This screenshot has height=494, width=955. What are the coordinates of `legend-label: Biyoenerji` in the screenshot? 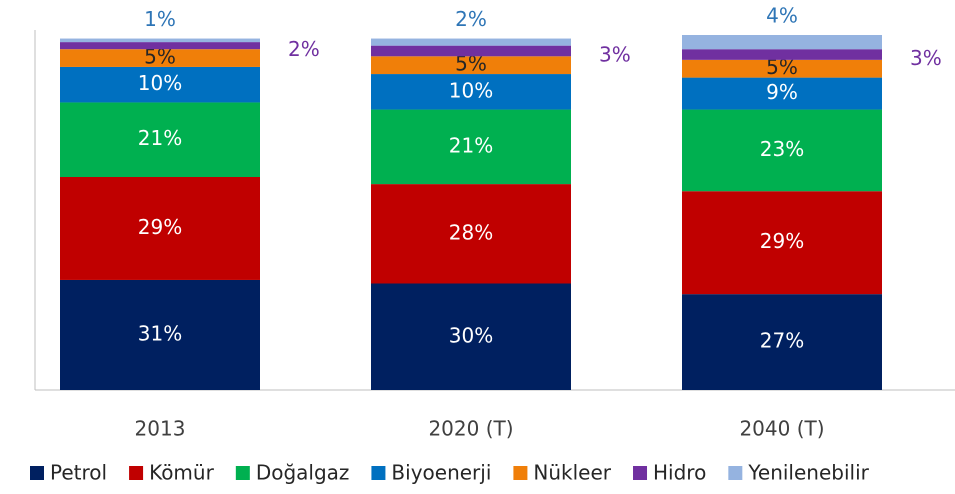 It's located at (441, 473).